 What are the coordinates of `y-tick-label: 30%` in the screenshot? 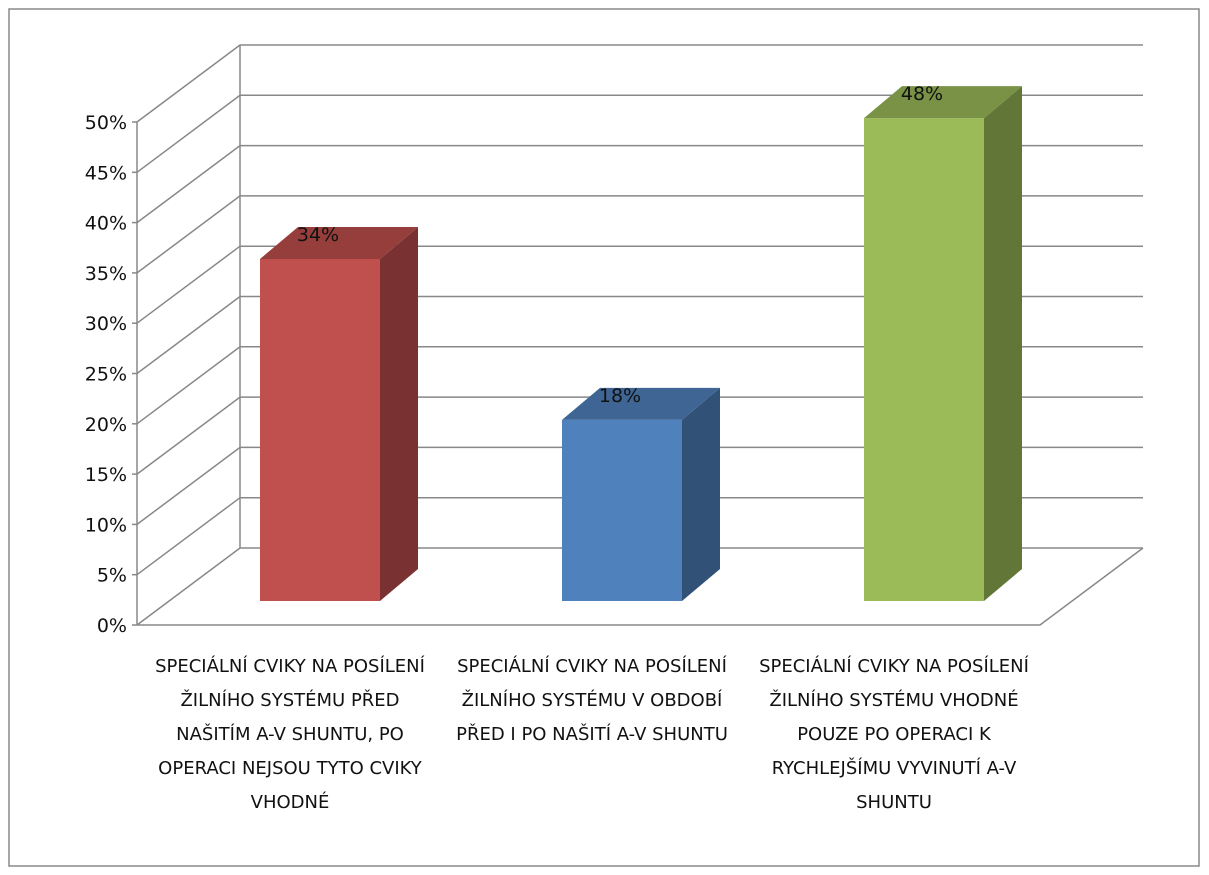 It's located at (106, 324).